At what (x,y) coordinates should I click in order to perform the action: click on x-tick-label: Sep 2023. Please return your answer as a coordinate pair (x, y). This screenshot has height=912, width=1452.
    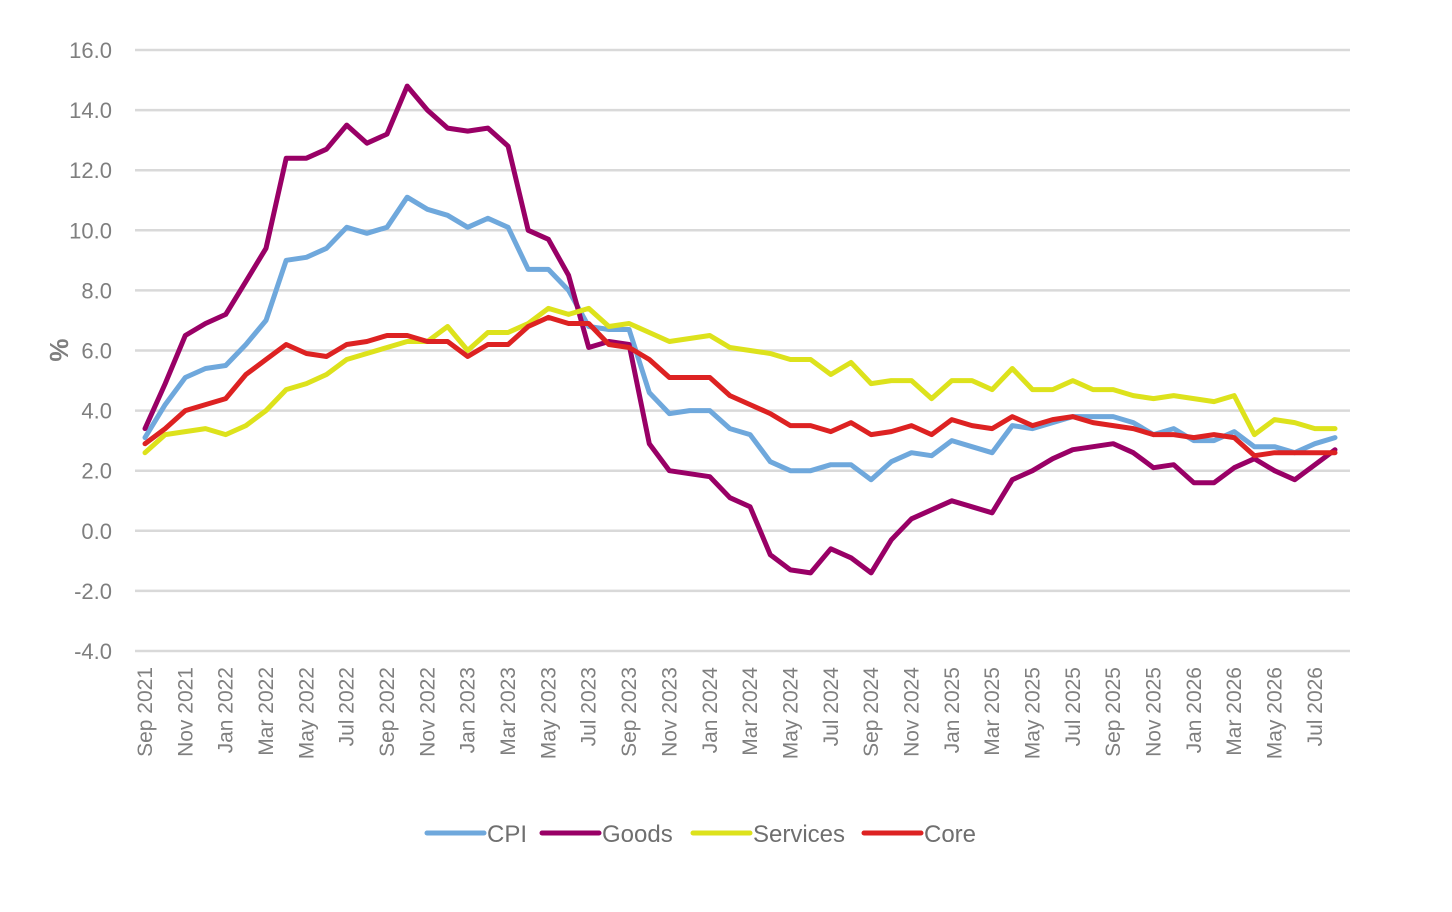
    Looking at the image, I should click on (629, 712).